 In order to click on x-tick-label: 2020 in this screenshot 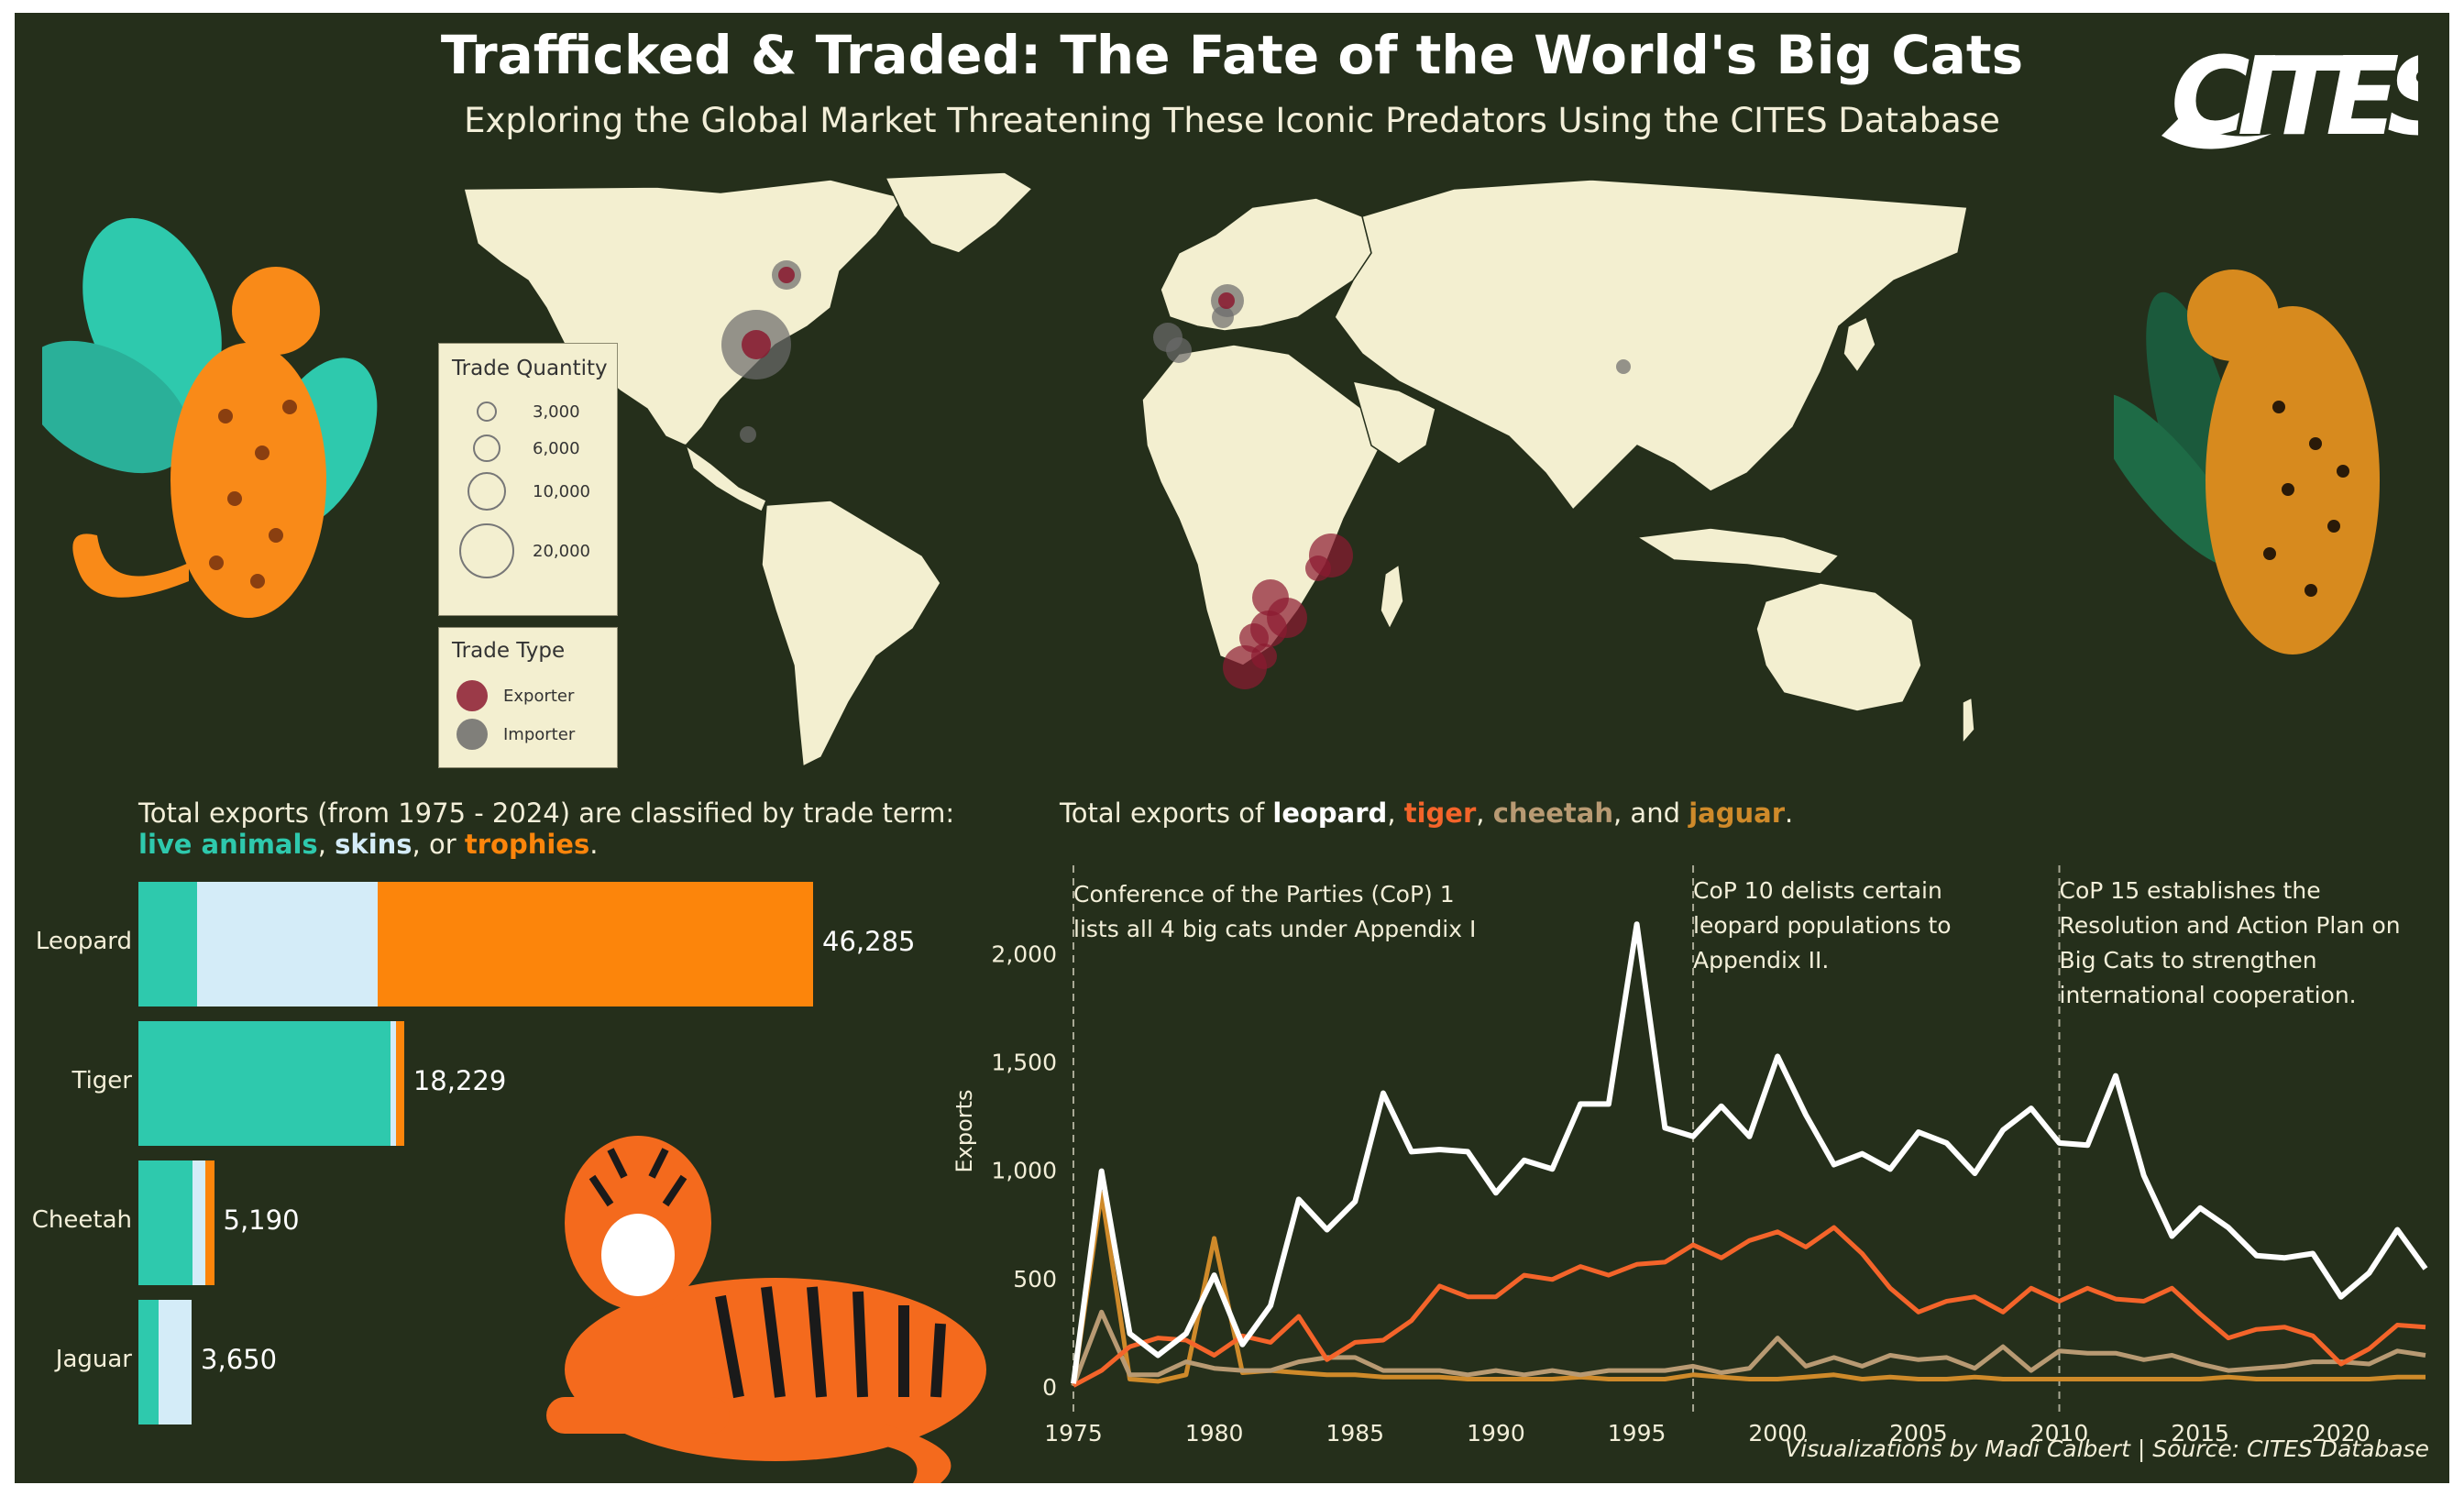, I will do `click(2341, 1431)`.